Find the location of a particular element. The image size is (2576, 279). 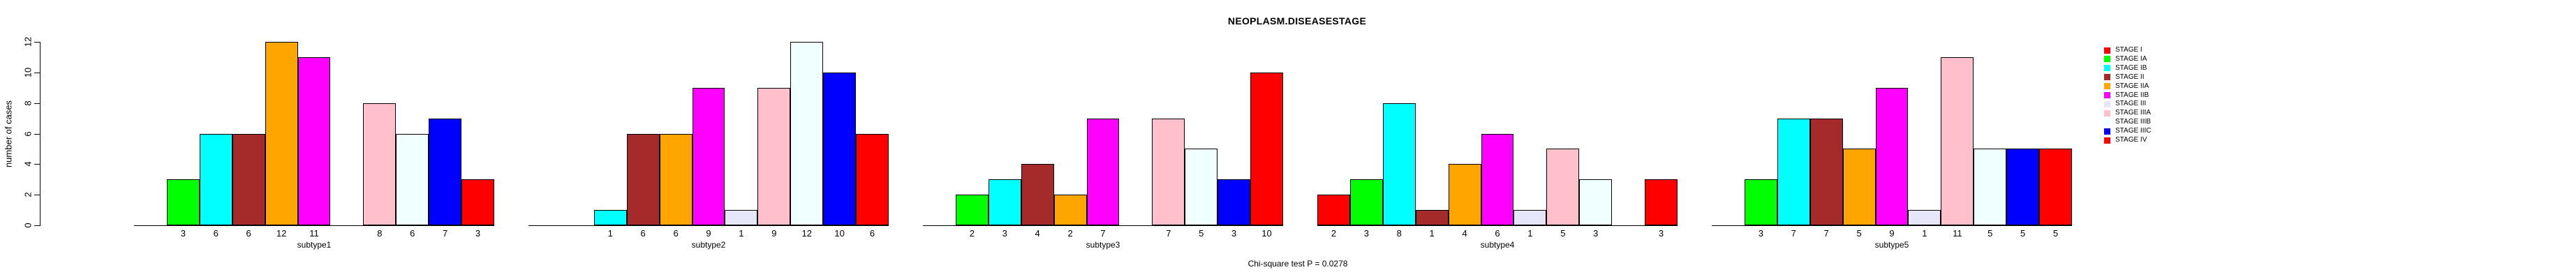

y-axis-tick-label: 10 is located at coordinates (28, 72).